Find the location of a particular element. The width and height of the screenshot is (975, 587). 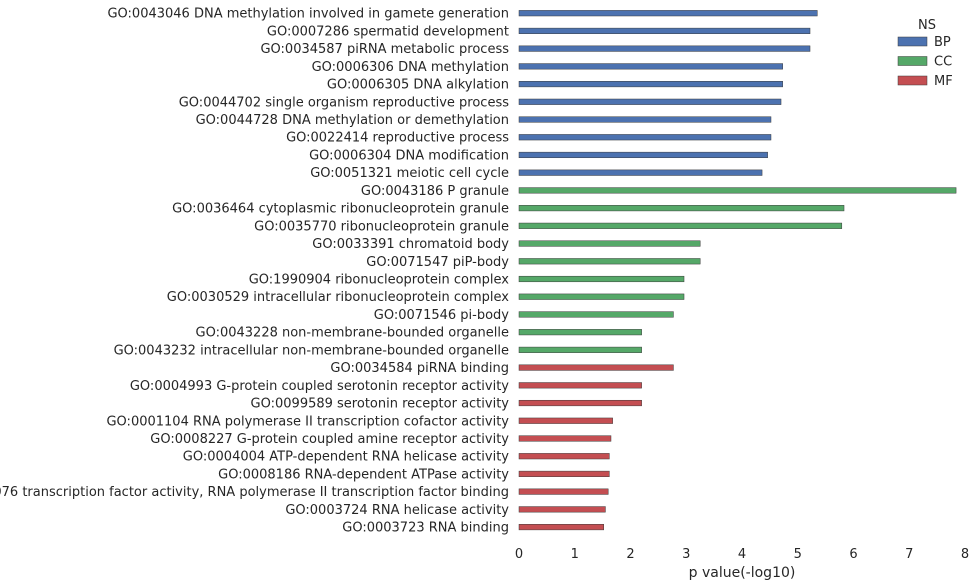

x-tick-label: 2 is located at coordinates (630, 554).